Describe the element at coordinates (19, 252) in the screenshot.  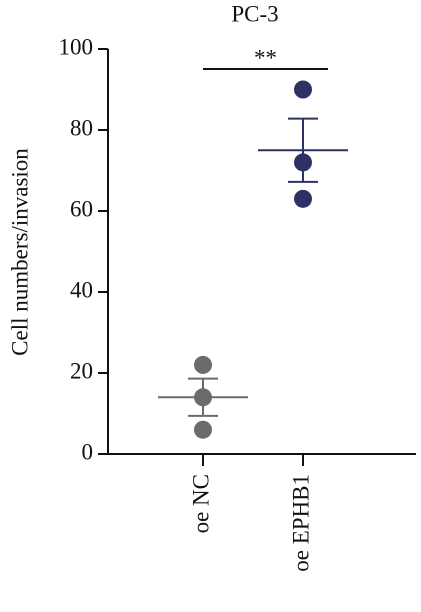
I see `y-axis-label: Cell numbers/invasion` at that location.